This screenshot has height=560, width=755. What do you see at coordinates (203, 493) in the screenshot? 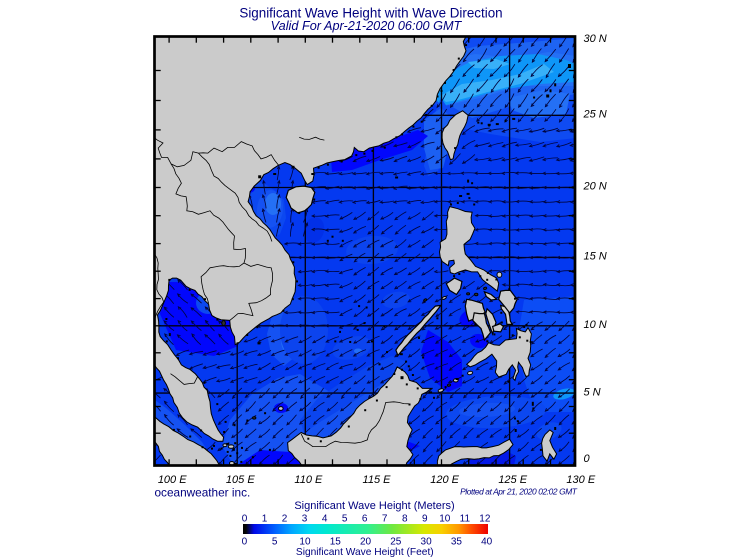
I see `svg-text: oceanweather inc.` at bounding box center [203, 493].